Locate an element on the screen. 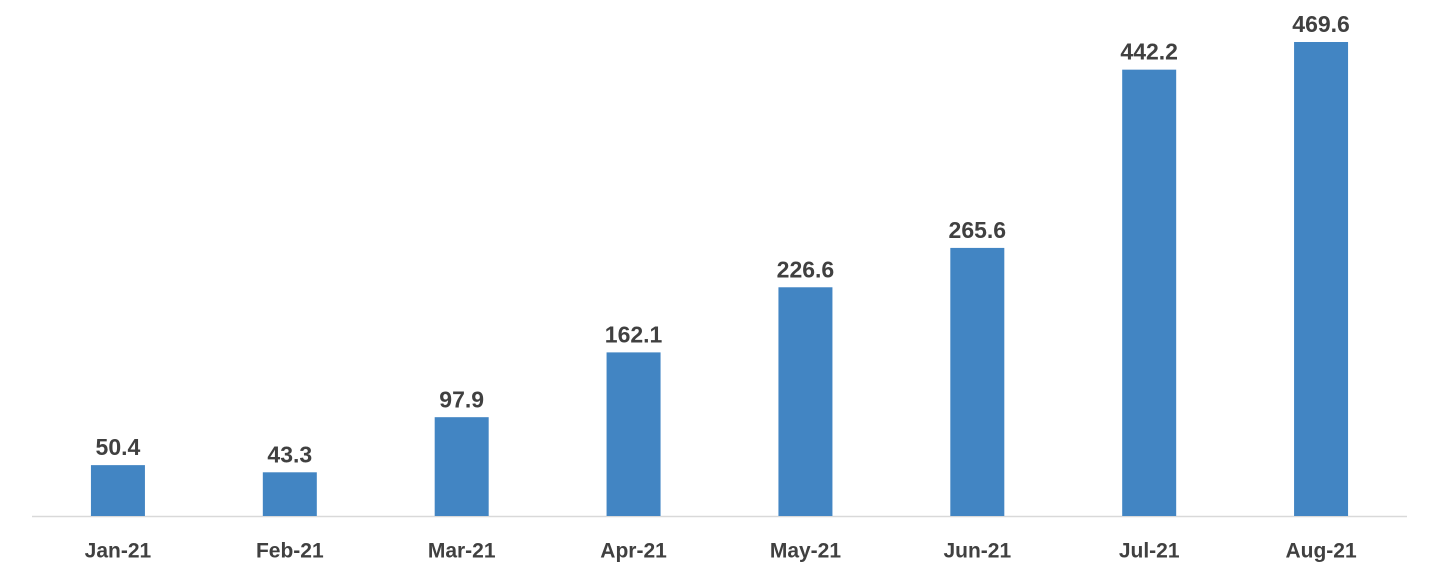 The height and width of the screenshot is (580, 1430). data-label: 442.2 is located at coordinates (1149, 52).